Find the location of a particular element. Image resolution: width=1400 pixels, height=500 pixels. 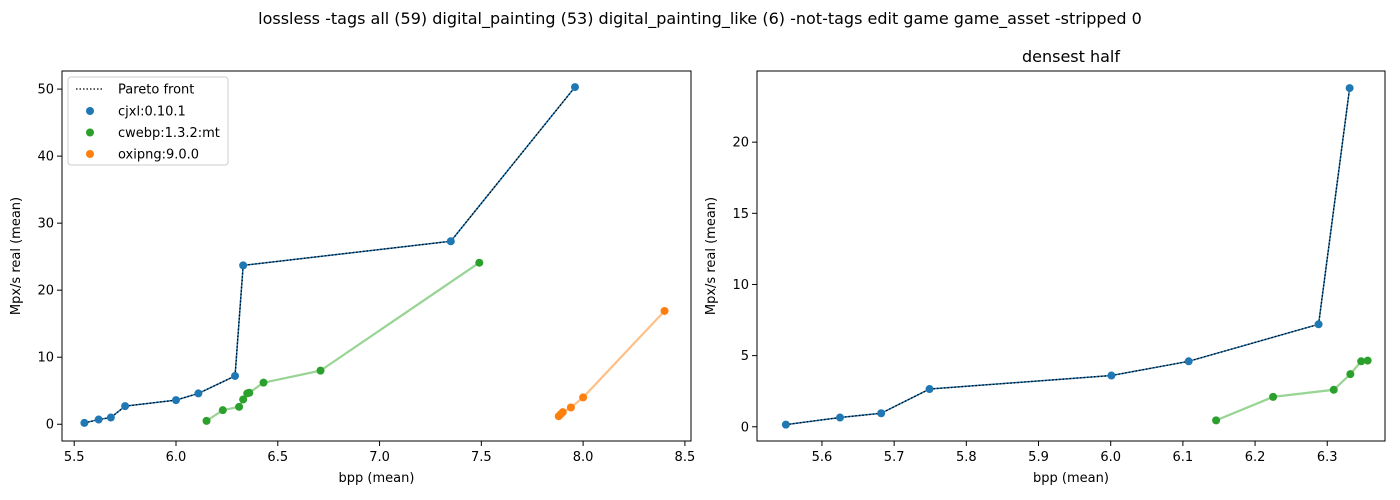

x-tick-label-2: 6.5 is located at coordinates (277, 457).